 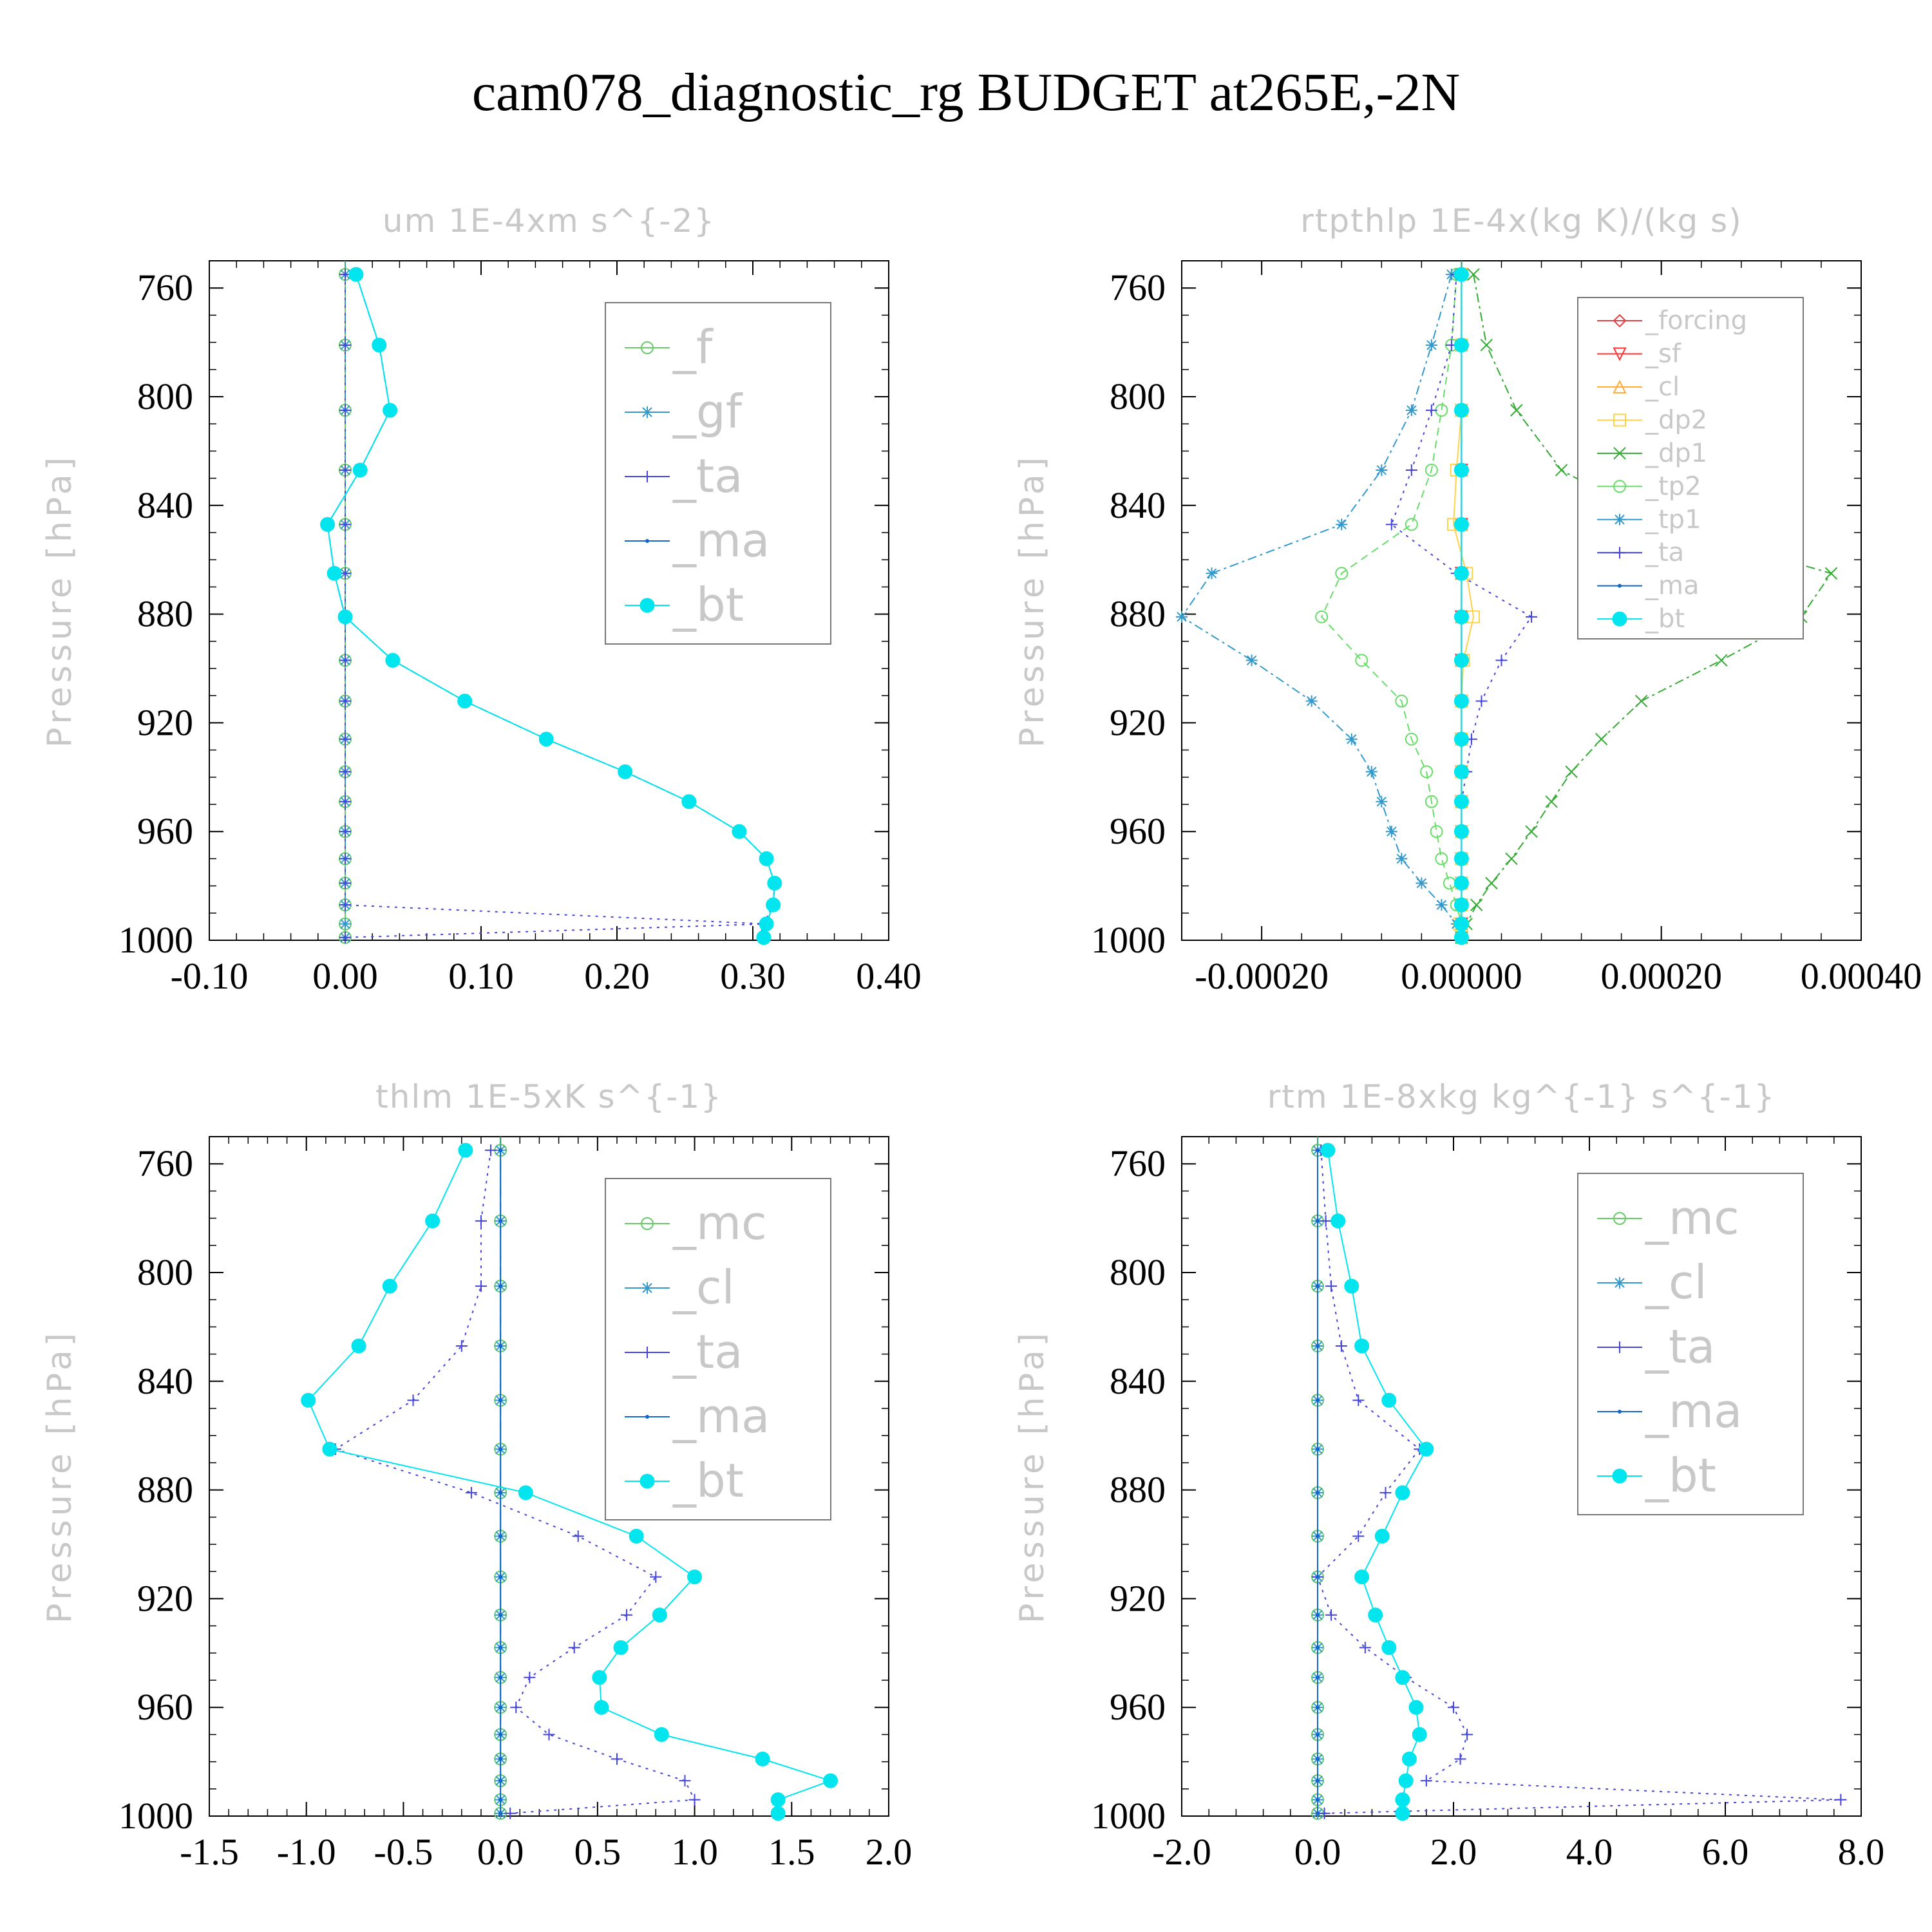 What do you see at coordinates (1620, 420) in the screenshot?
I see `marker-square` at bounding box center [1620, 420].